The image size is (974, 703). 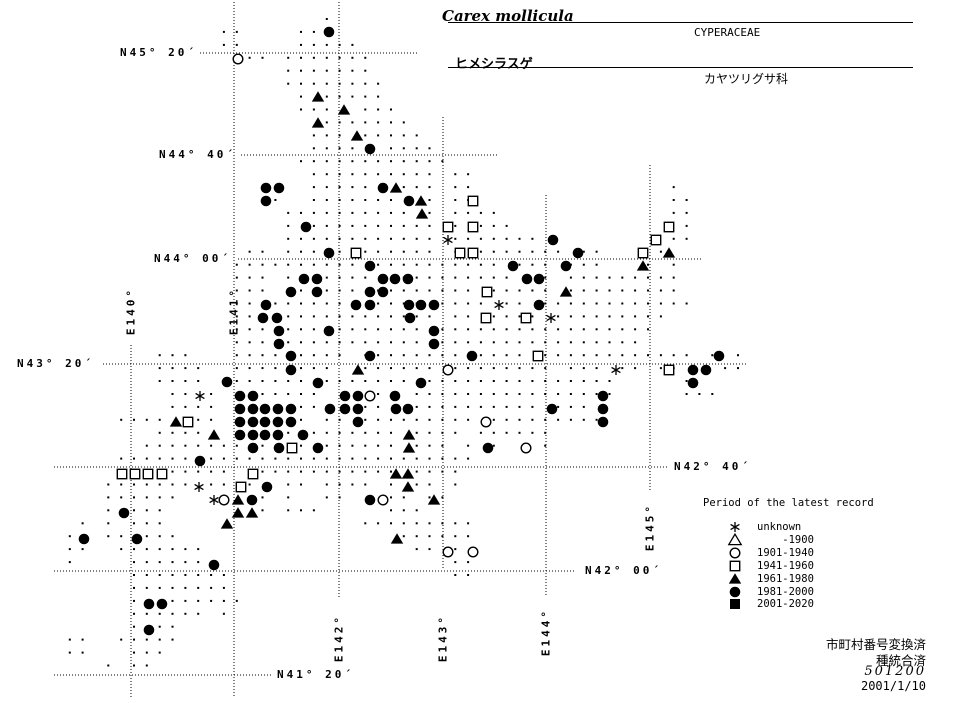 What do you see at coordinates (135, 474) in the screenshot?
I see `record-symbol-open-square` at bounding box center [135, 474].